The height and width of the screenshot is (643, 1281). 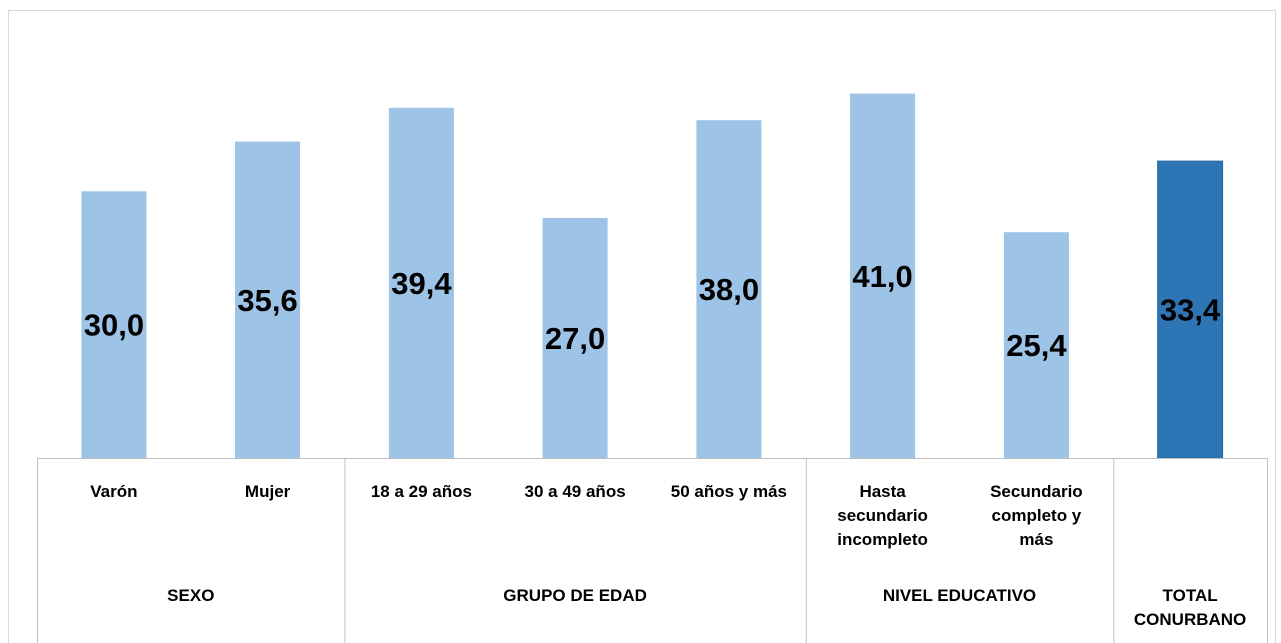 What do you see at coordinates (421, 491) in the screenshot?
I see `category-label-2: 18 a 29 años` at bounding box center [421, 491].